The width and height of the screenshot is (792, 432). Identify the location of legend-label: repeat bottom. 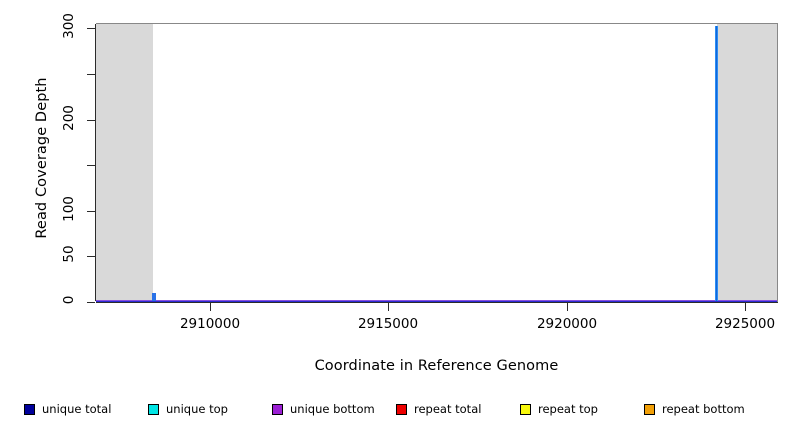
(703, 409).